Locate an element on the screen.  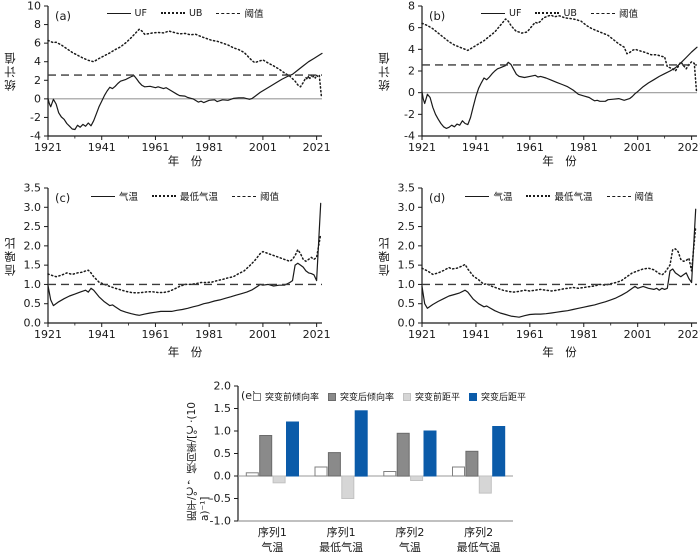
x-tick-label: 1921 is located at coordinates (48, 147).